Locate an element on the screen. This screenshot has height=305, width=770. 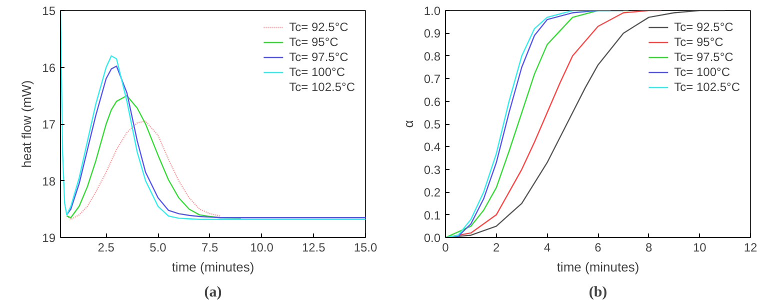
x-tick-label: 2 is located at coordinates (496, 247).